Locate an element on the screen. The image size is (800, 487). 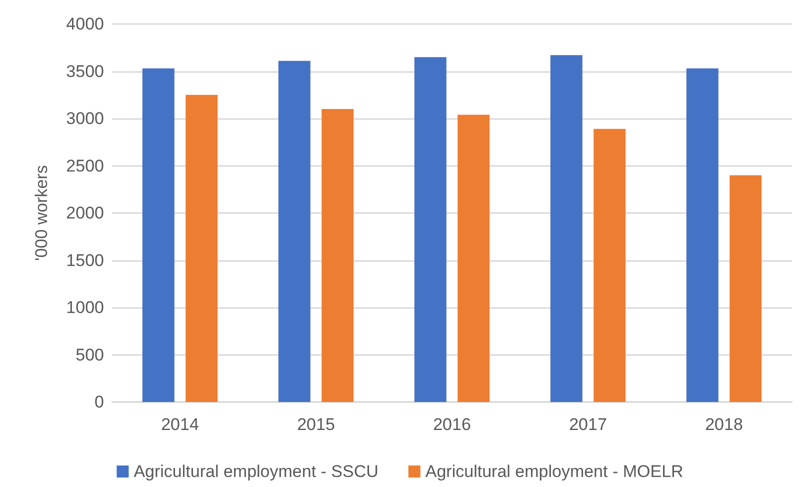
y-tick-label: 2500 is located at coordinates (85, 166).